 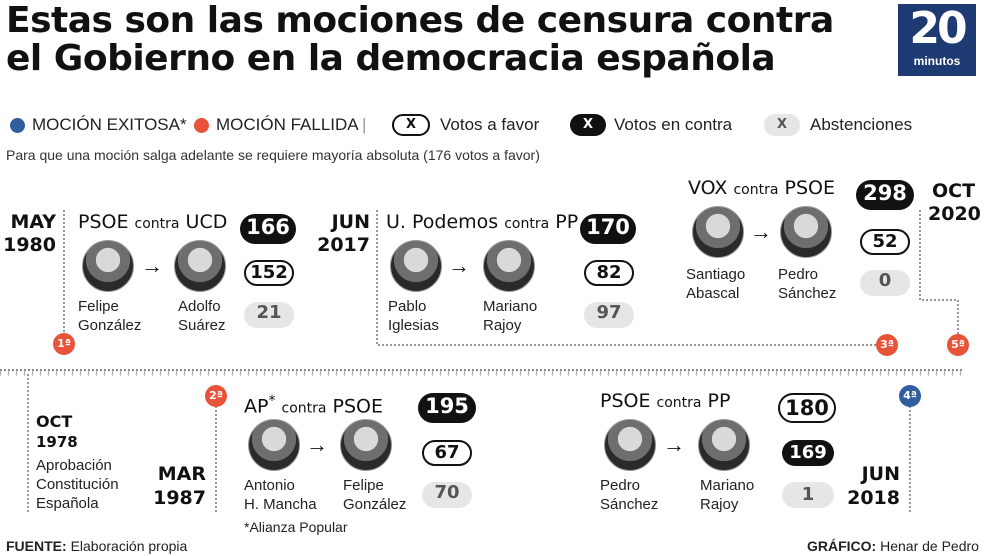 What do you see at coordinates (608, 229) in the screenshot?
I see `m3-votes-favor: 170` at bounding box center [608, 229].